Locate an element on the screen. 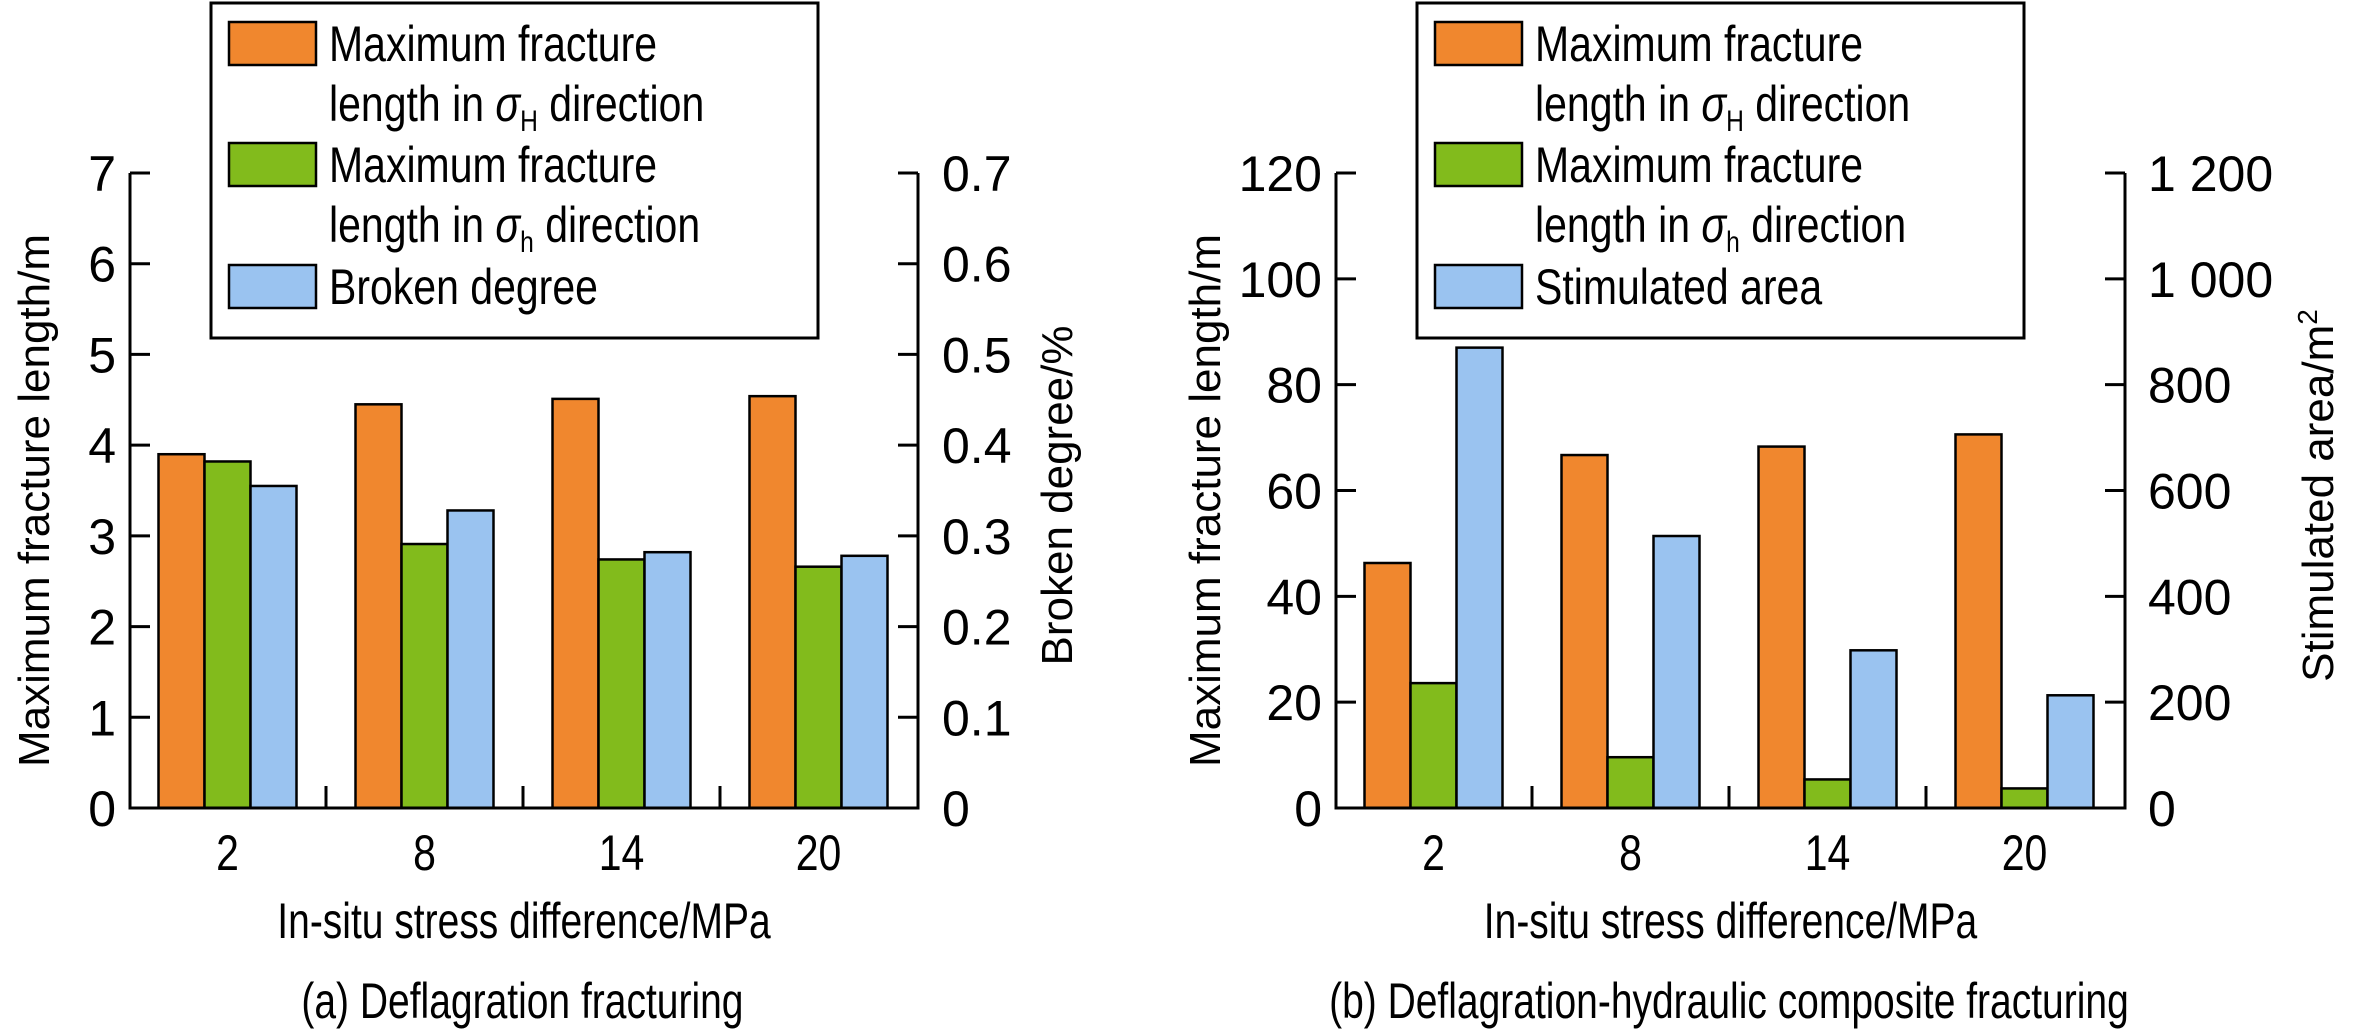  y-tick-label-right: 0.7 is located at coordinates (977, 174).